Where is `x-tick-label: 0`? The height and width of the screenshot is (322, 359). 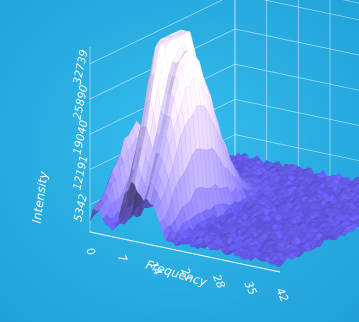
x-tick-label: 0 is located at coordinates (90, 252).